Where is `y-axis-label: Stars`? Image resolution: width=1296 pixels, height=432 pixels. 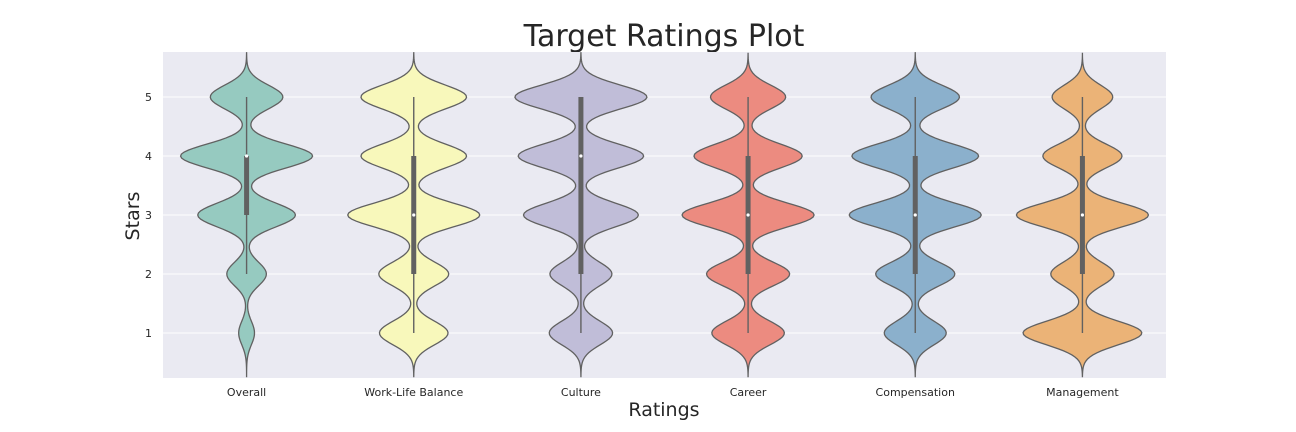 y-axis-label: Stars is located at coordinates (133, 216).